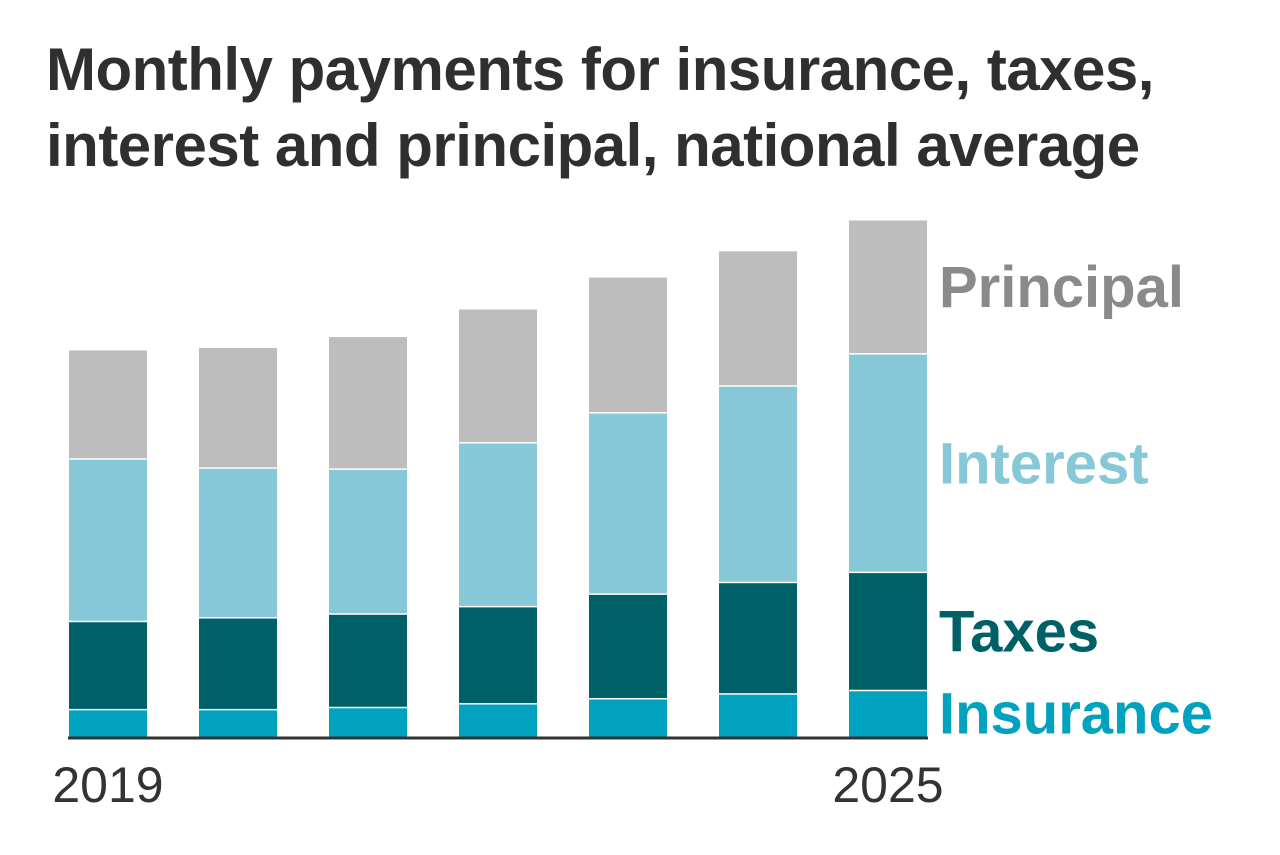 Image resolution: width=1280 pixels, height=855 pixels. What do you see at coordinates (368, 403) in the screenshot?
I see `bar-principal-2021` at bounding box center [368, 403].